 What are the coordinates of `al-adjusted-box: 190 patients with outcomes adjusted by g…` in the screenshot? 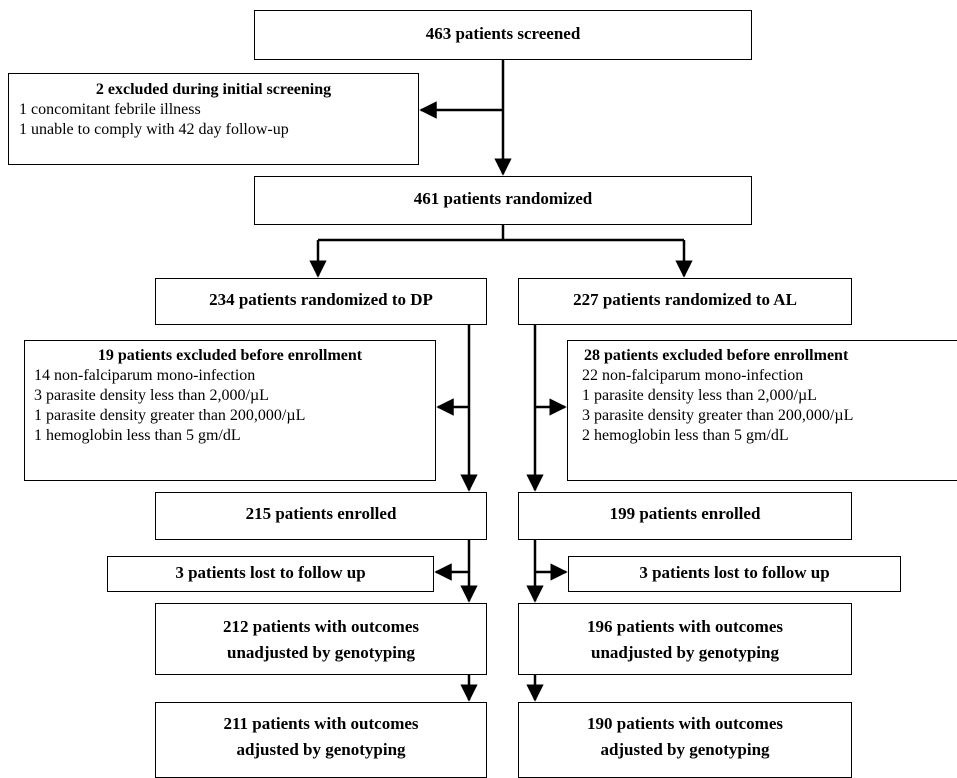 It's located at (685, 740).